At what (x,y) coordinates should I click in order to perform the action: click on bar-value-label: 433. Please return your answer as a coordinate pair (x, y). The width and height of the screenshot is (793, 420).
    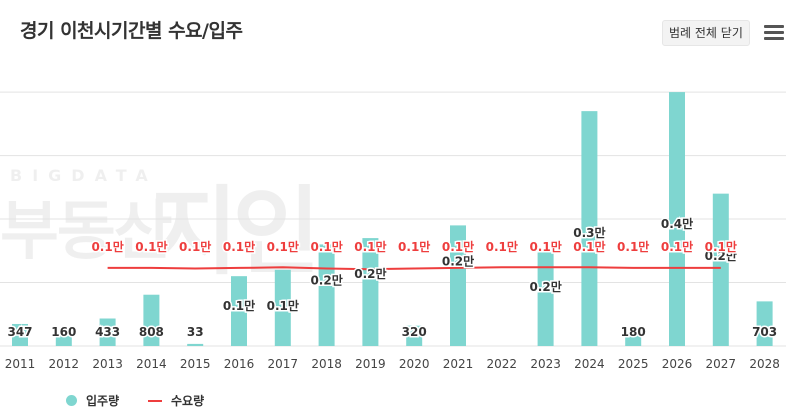
    Looking at the image, I should click on (107, 332).